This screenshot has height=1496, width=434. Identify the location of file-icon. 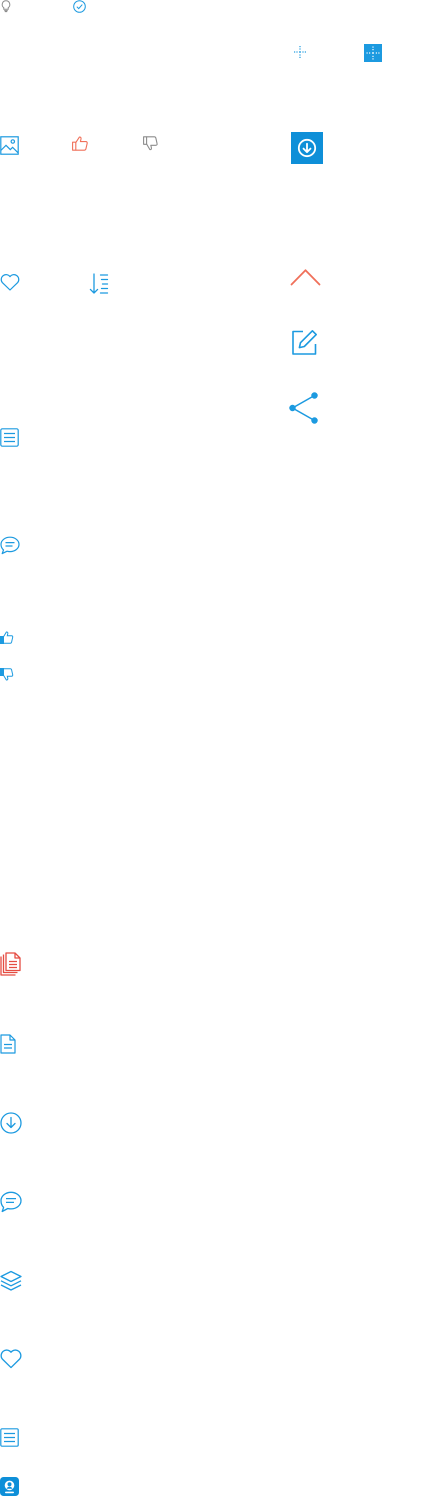
(8, 1044).